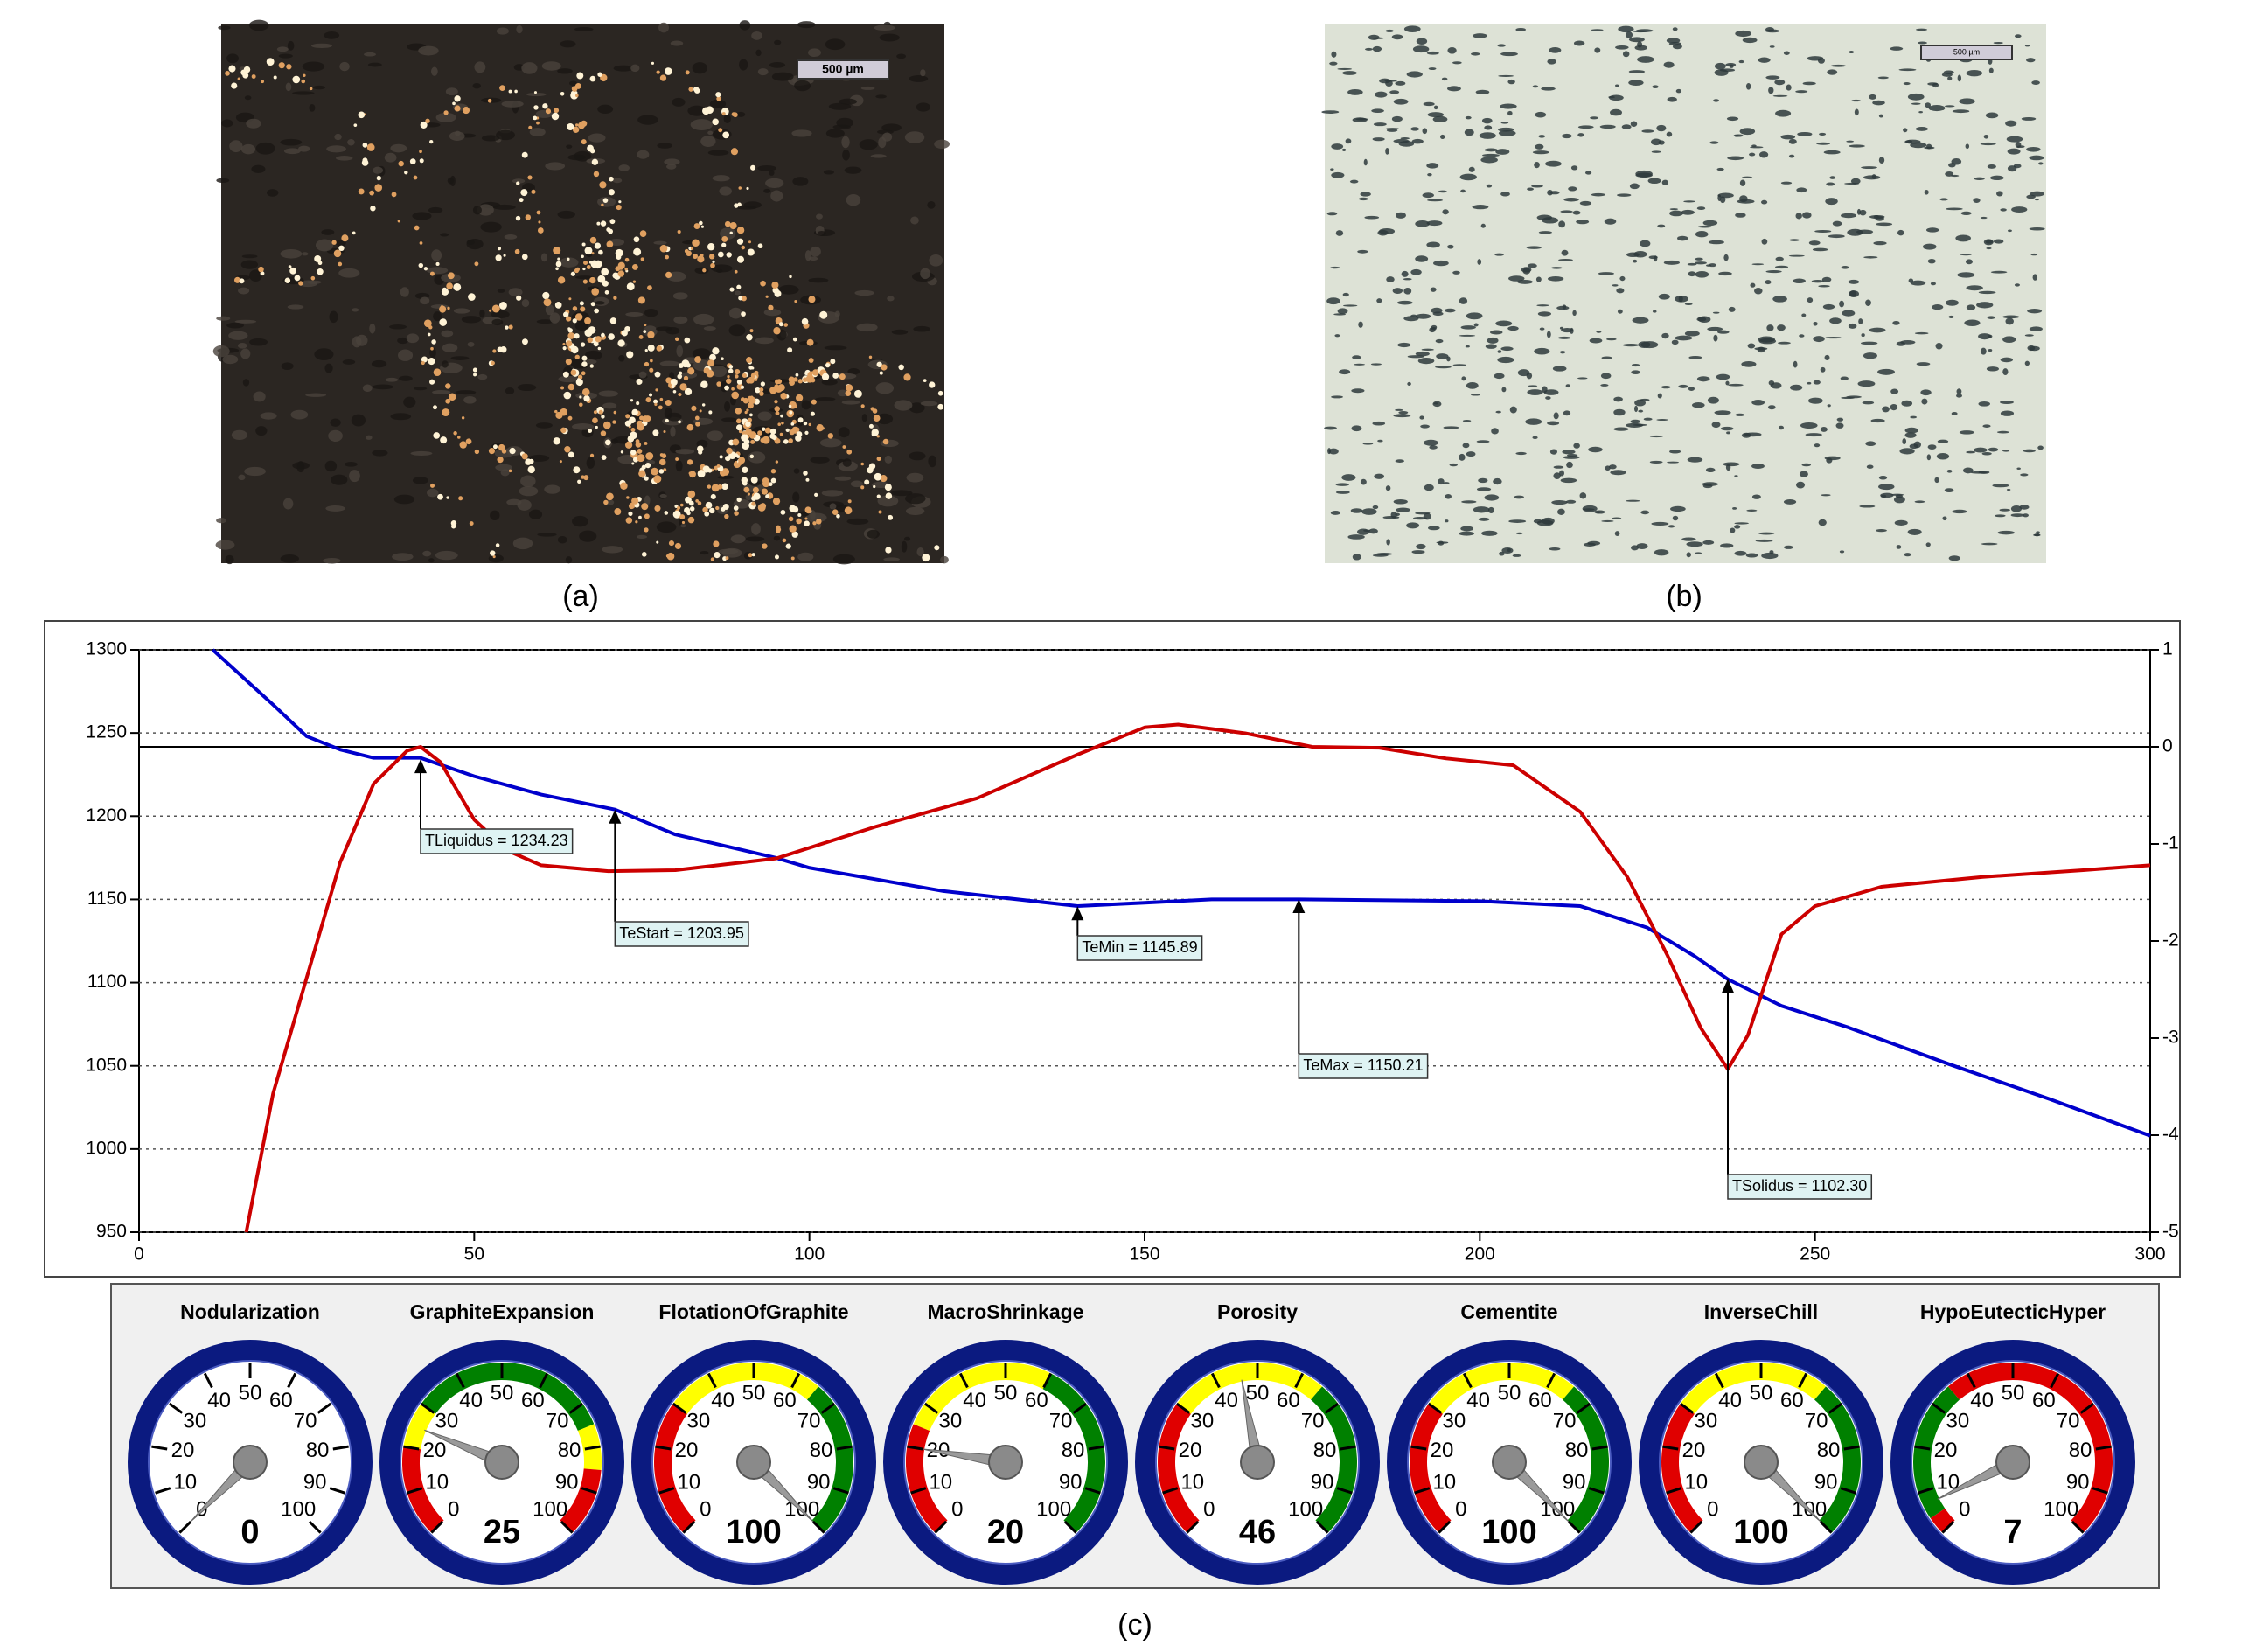 This screenshot has width=2242, height=1652. Describe the element at coordinates (1061, 1420) in the screenshot. I see `gauge-tick-label: 70` at that location.